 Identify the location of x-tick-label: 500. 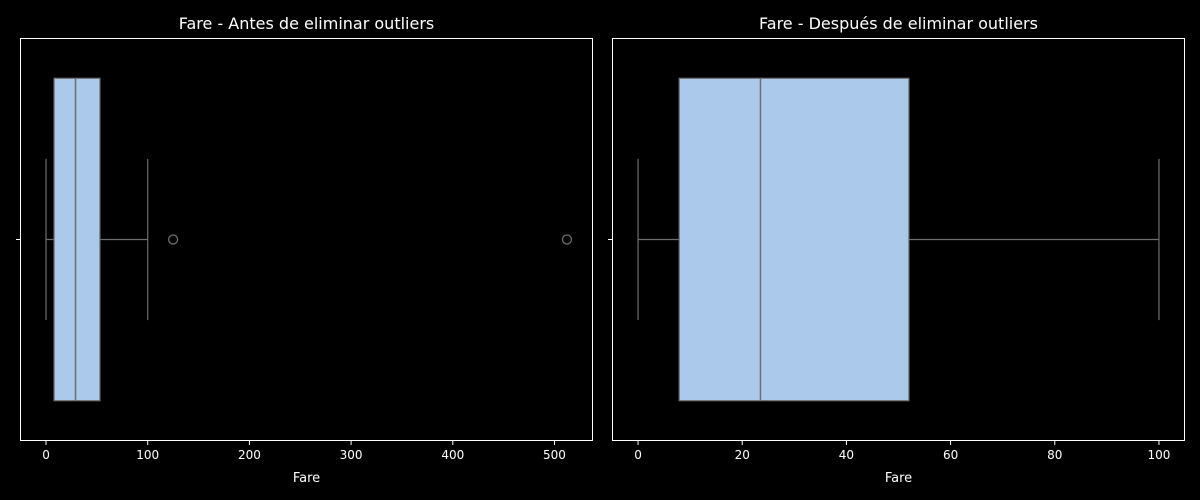
(554, 455).